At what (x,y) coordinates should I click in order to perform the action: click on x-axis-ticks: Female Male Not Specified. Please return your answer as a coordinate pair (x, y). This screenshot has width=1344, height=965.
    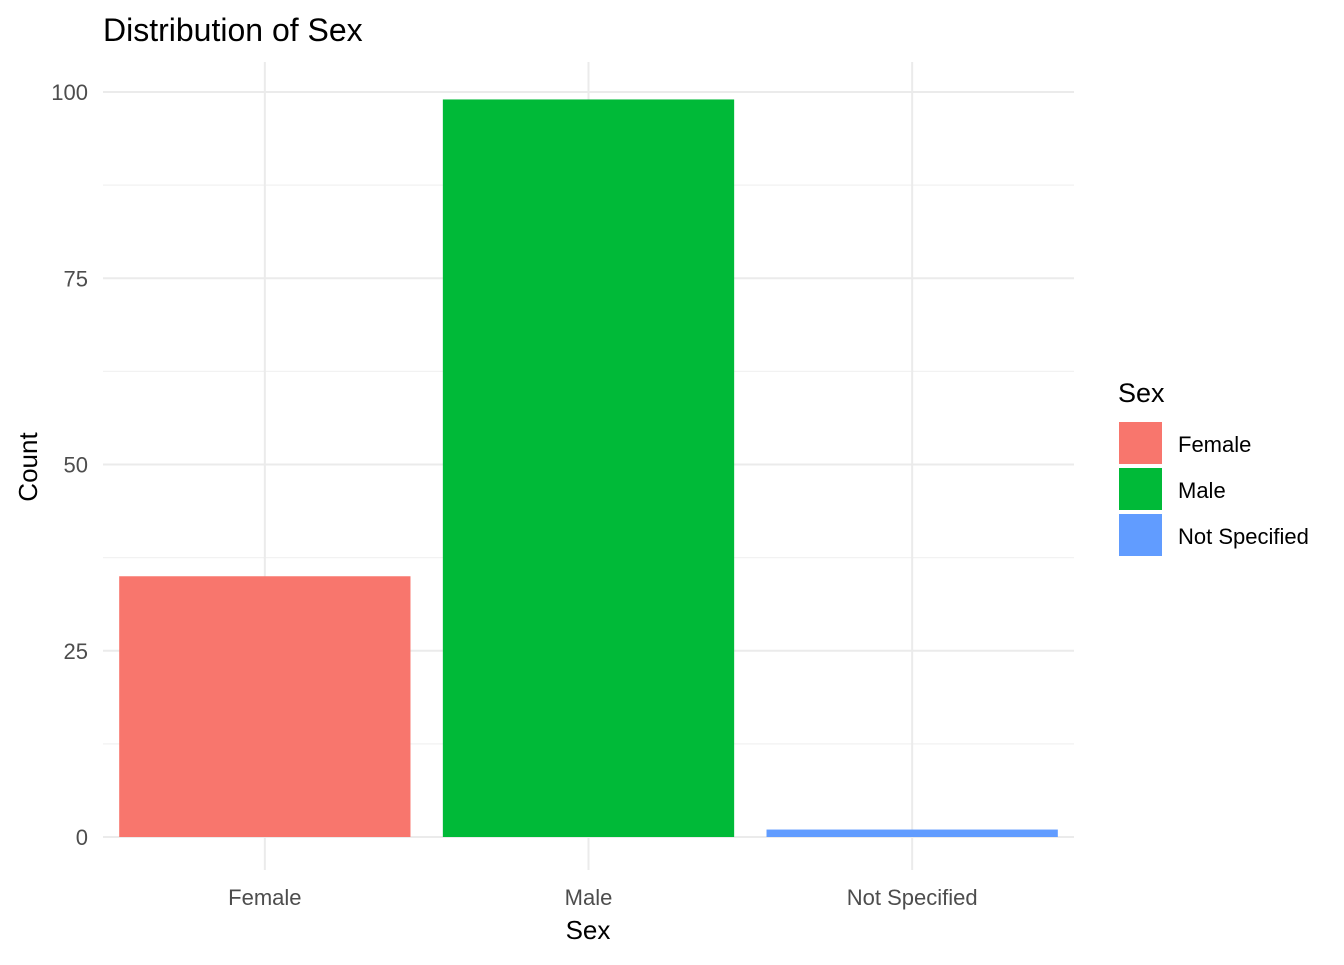
    Looking at the image, I should click on (602, 897).